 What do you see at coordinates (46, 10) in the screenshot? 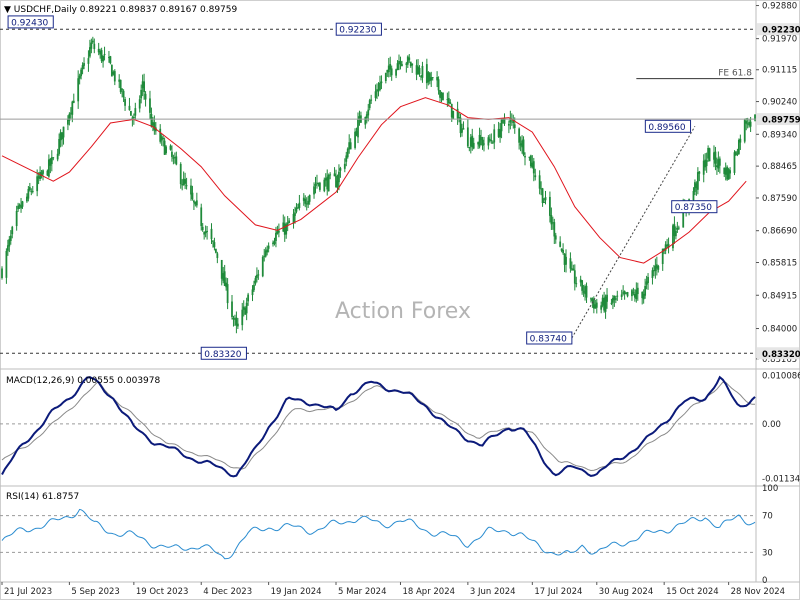
I see `symbol-label: USDCHF,Daily` at bounding box center [46, 10].